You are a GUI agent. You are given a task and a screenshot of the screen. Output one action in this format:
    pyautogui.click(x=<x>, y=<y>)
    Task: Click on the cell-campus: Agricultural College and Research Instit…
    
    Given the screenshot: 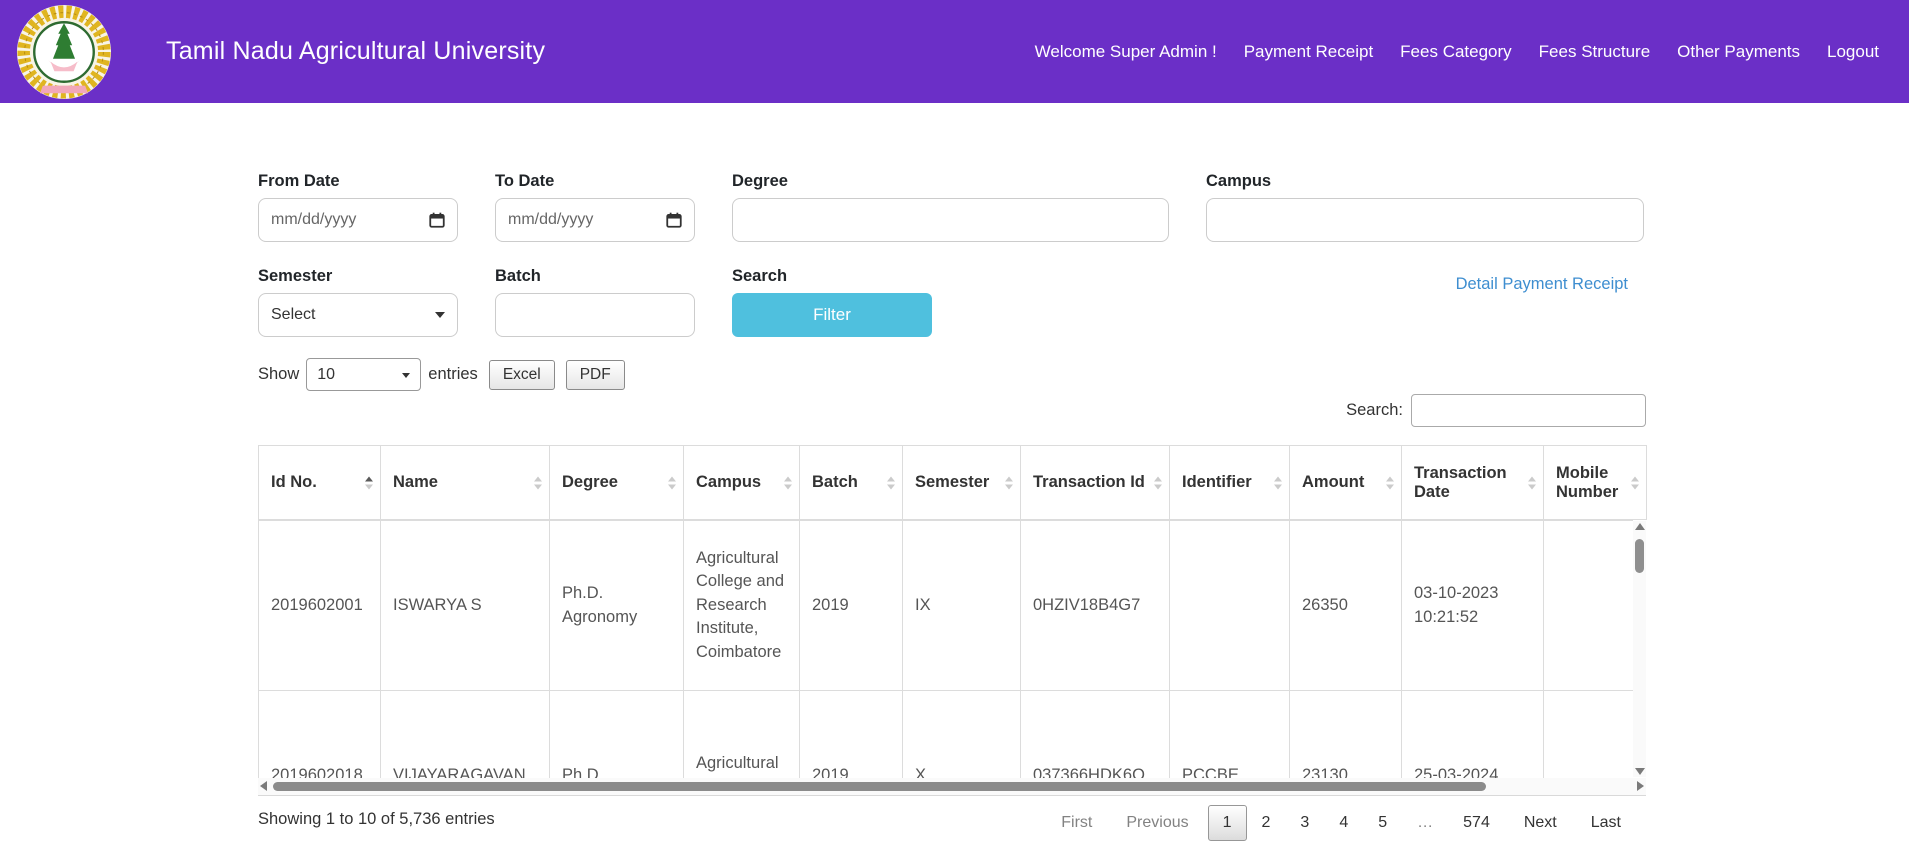 What is the action you would take?
    pyautogui.click(x=741, y=605)
    